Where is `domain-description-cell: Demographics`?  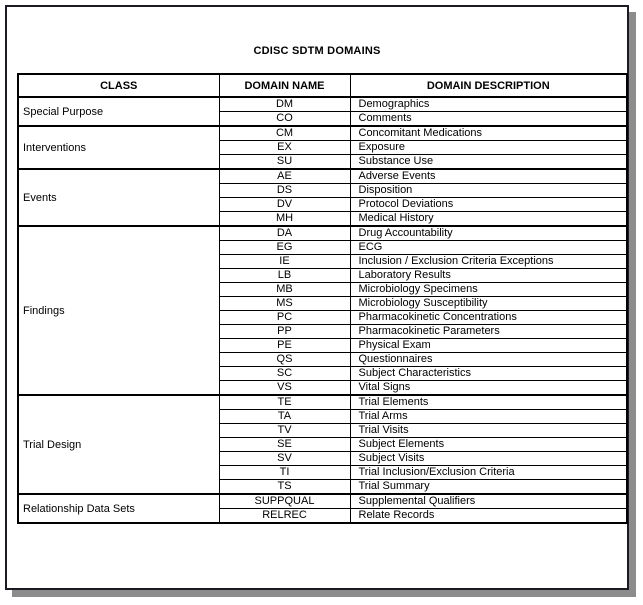
domain-description-cell: Demographics is located at coordinates (488, 104).